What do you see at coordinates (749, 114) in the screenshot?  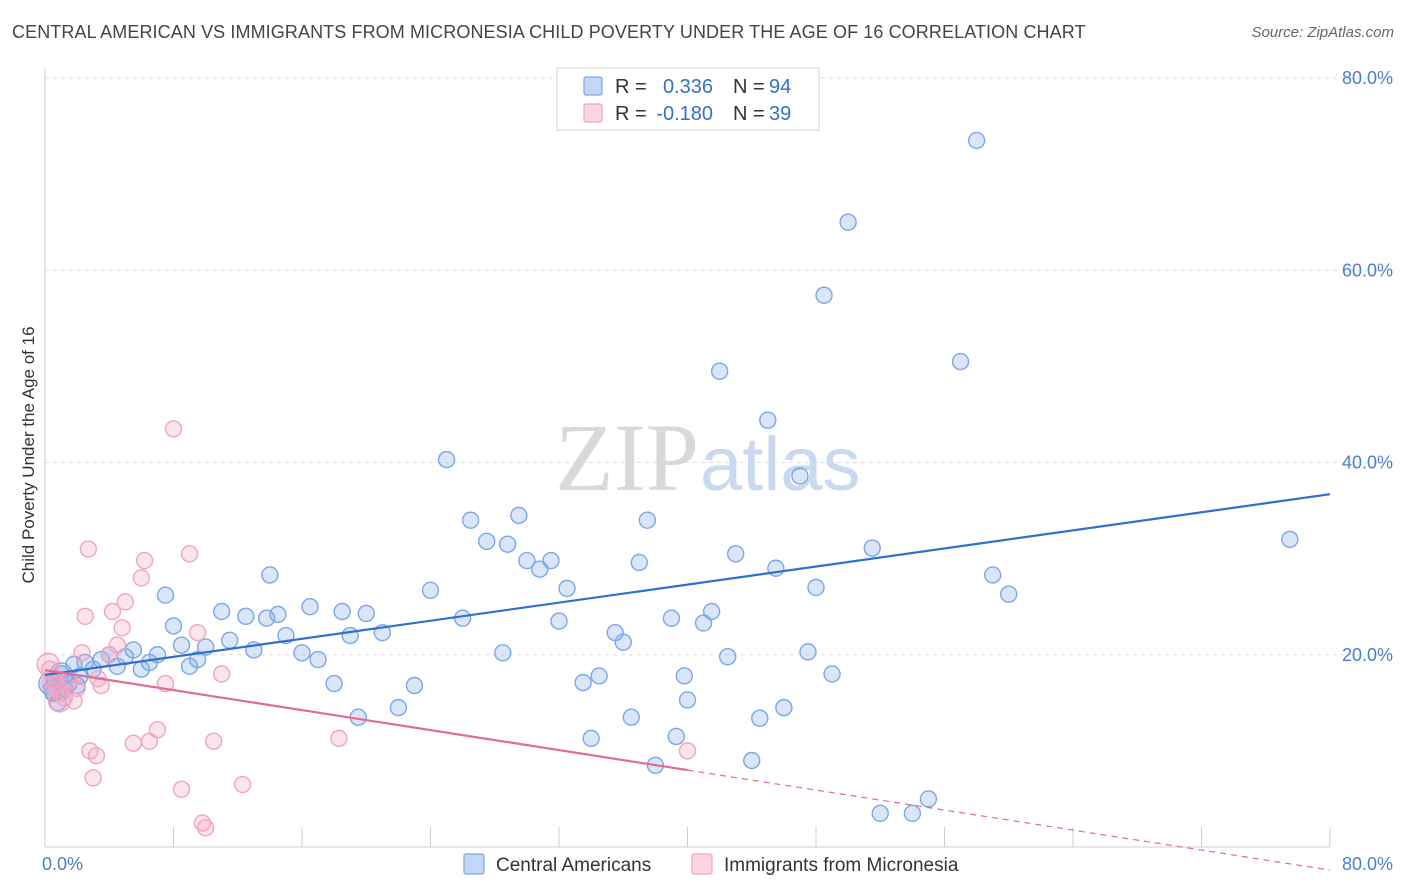 I see `legend-n-label: N =` at bounding box center [749, 114].